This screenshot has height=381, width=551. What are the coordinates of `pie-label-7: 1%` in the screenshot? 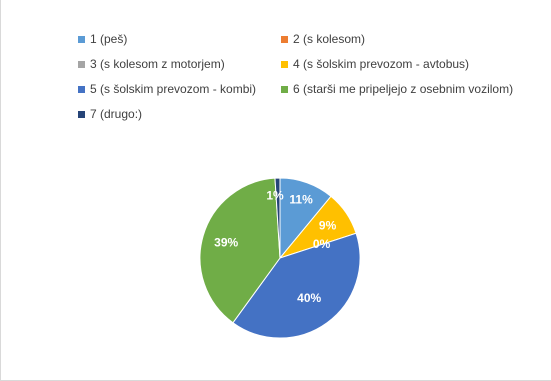 It's located at (275, 196).